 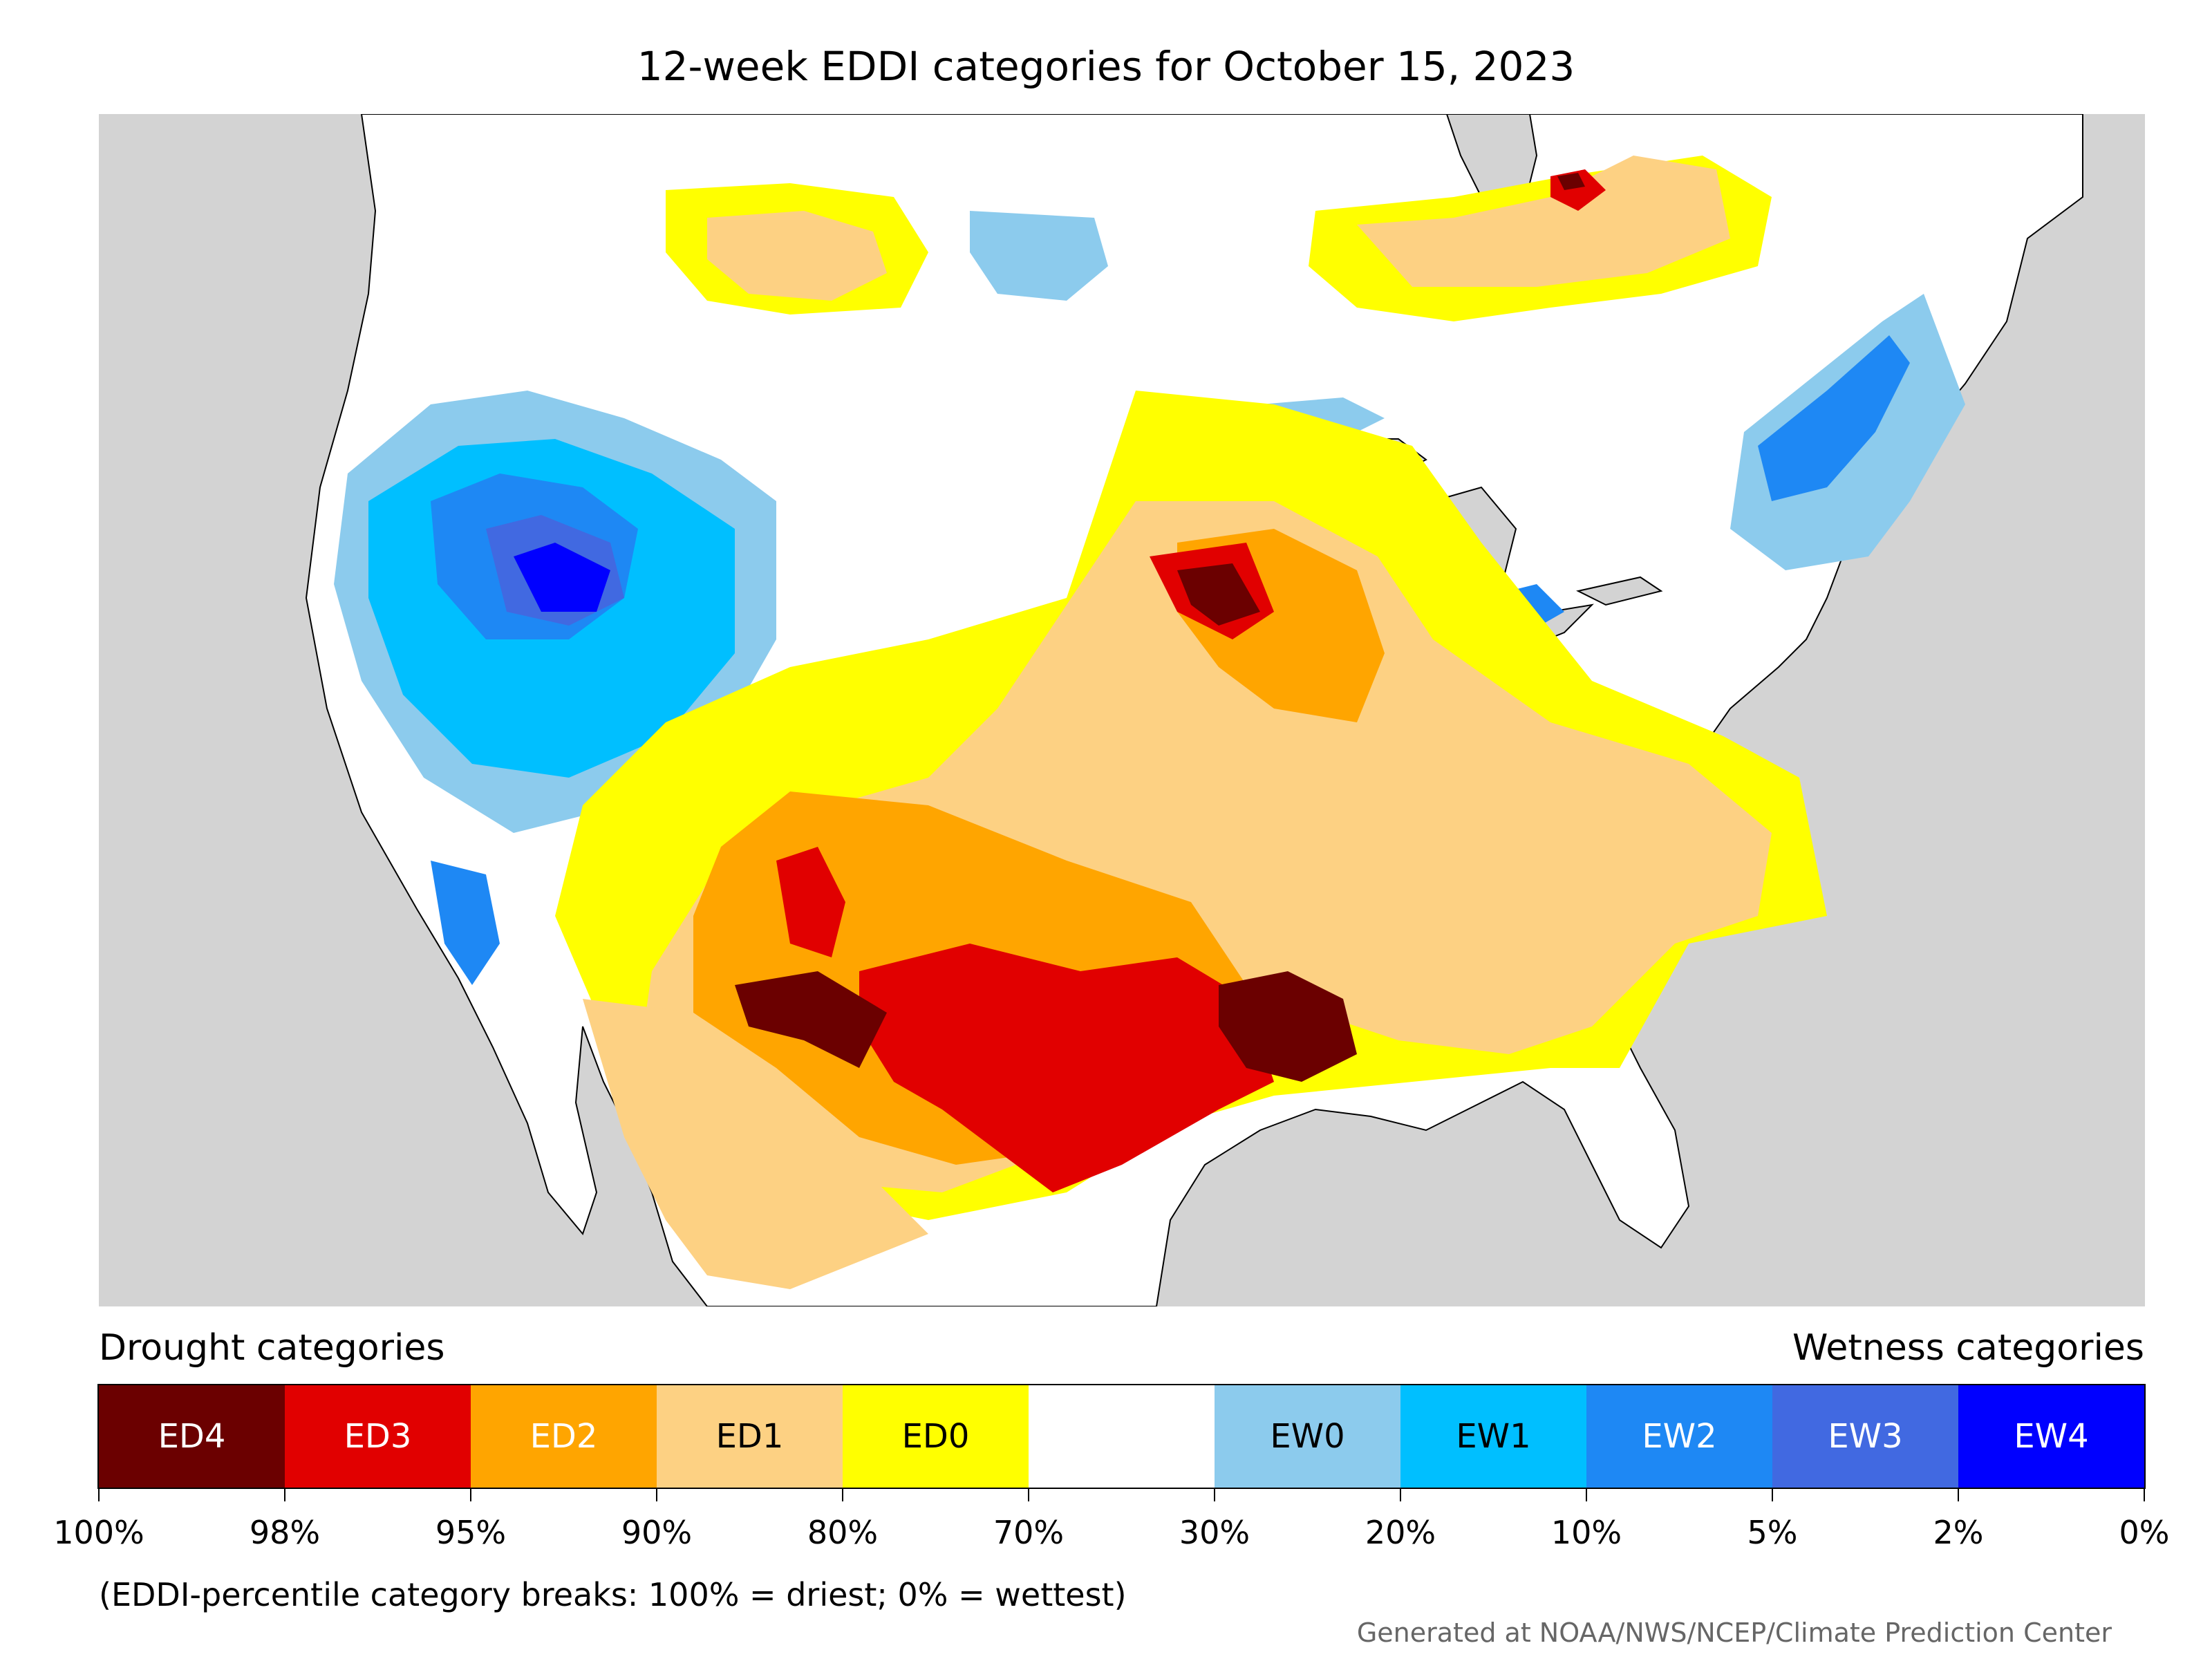 I want to click on colorbar-tick-label: 100%, so click(x=99, y=1532).